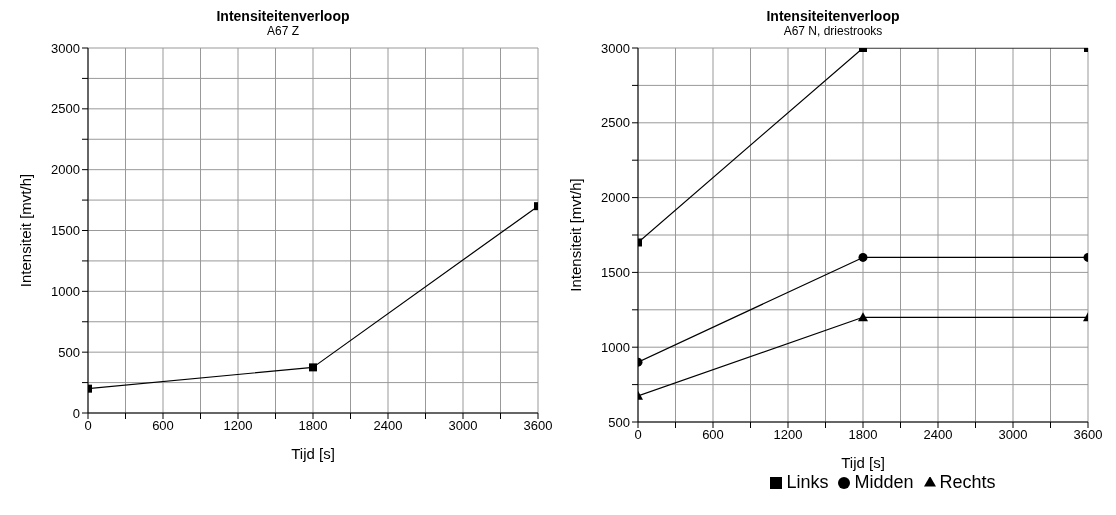  What do you see at coordinates (967, 482) in the screenshot?
I see `legend-label: Rechts` at bounding box center [967, 482].